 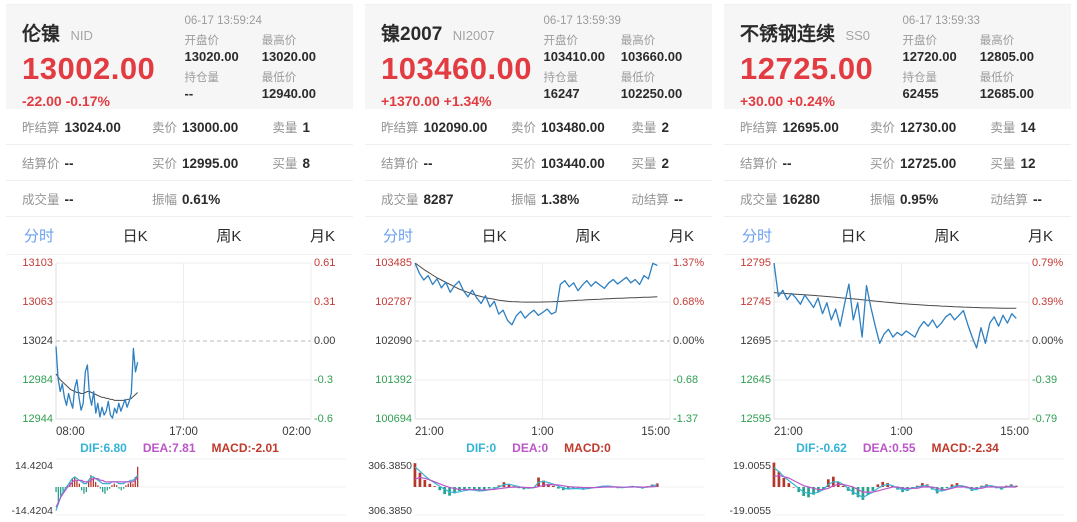 What do you see at coordinates (481, 448) in the screenshot?
I see `dif-value: DIF:0` at bounding box center [481, 448].